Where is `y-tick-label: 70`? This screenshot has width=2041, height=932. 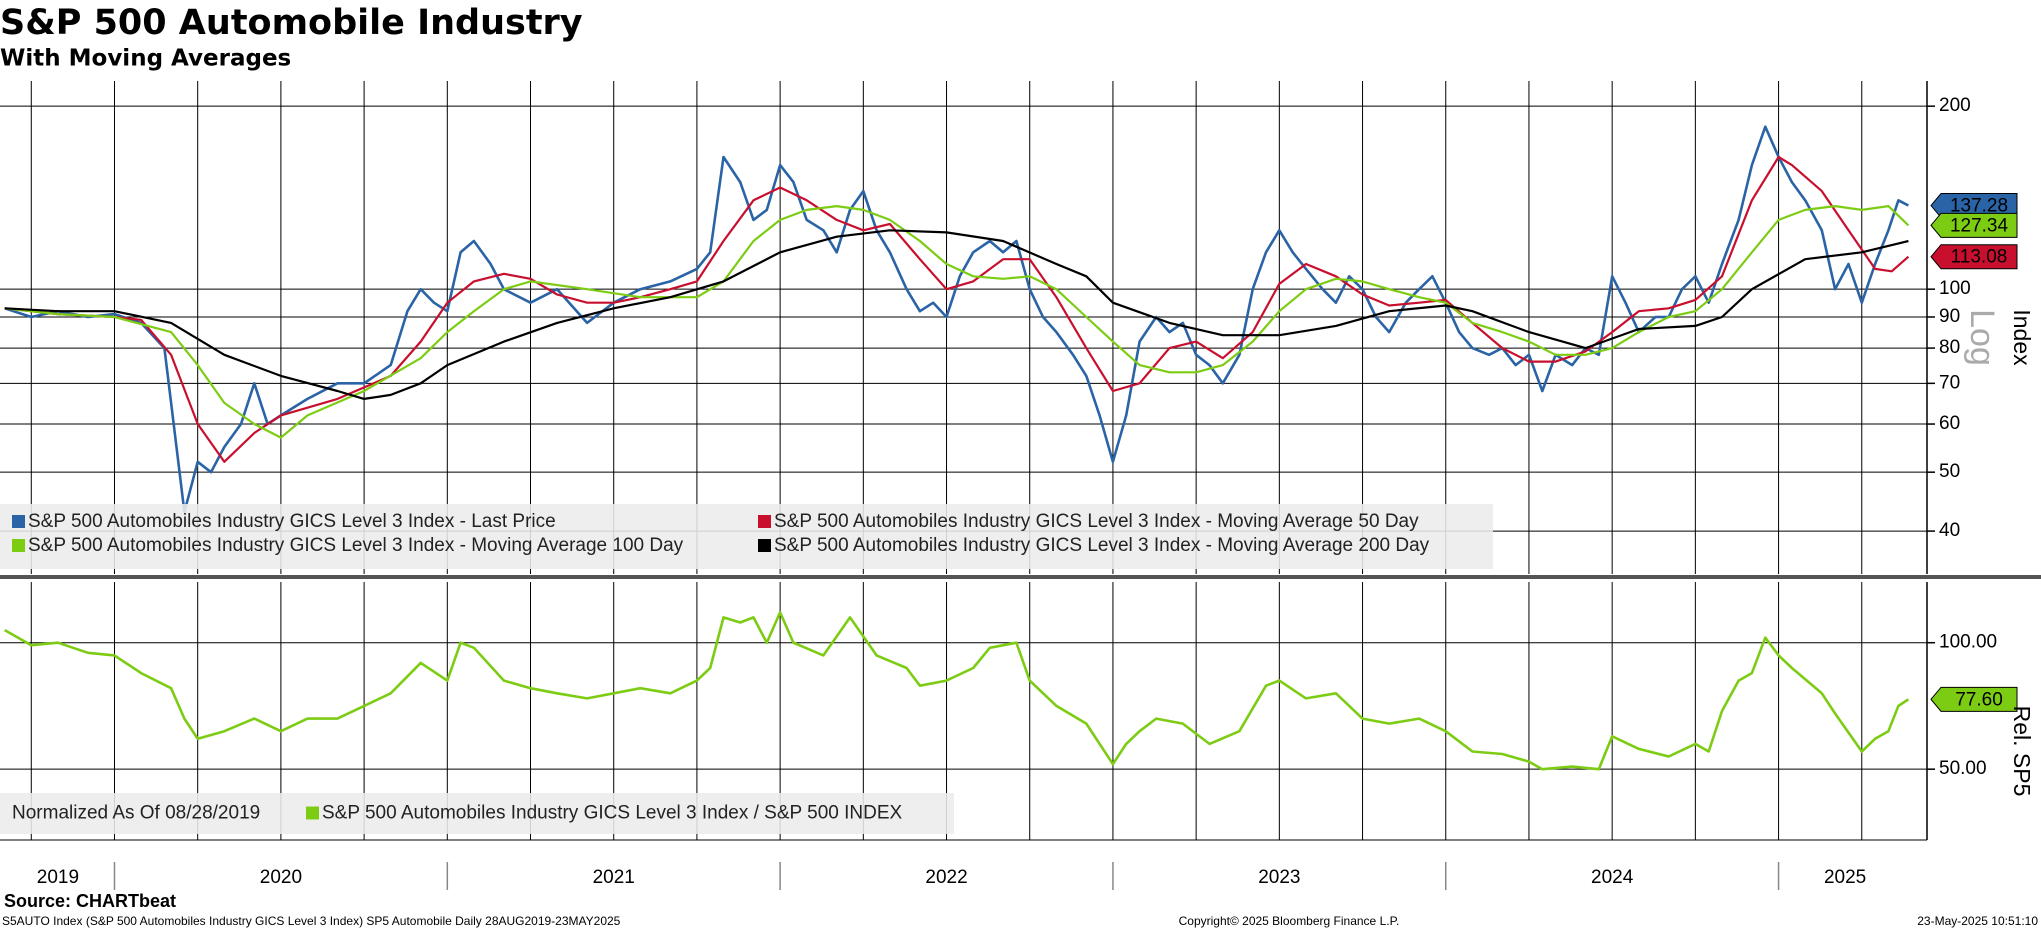 y-tick-label: 70 is located at coordinates (1949, 382).